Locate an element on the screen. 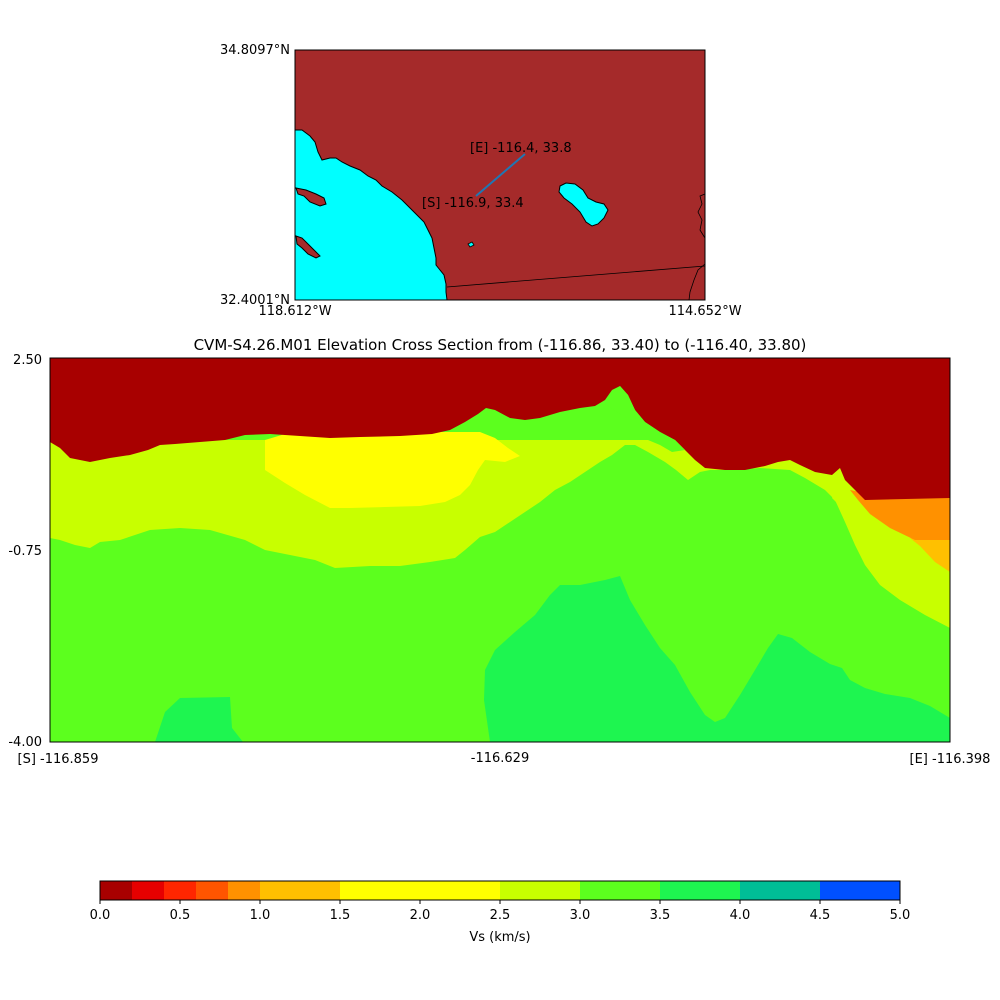 This screenshot has height=1000, width=1000. end-marker-label: [E] -116.4, 33.8 is located at coordinates (521, 148).